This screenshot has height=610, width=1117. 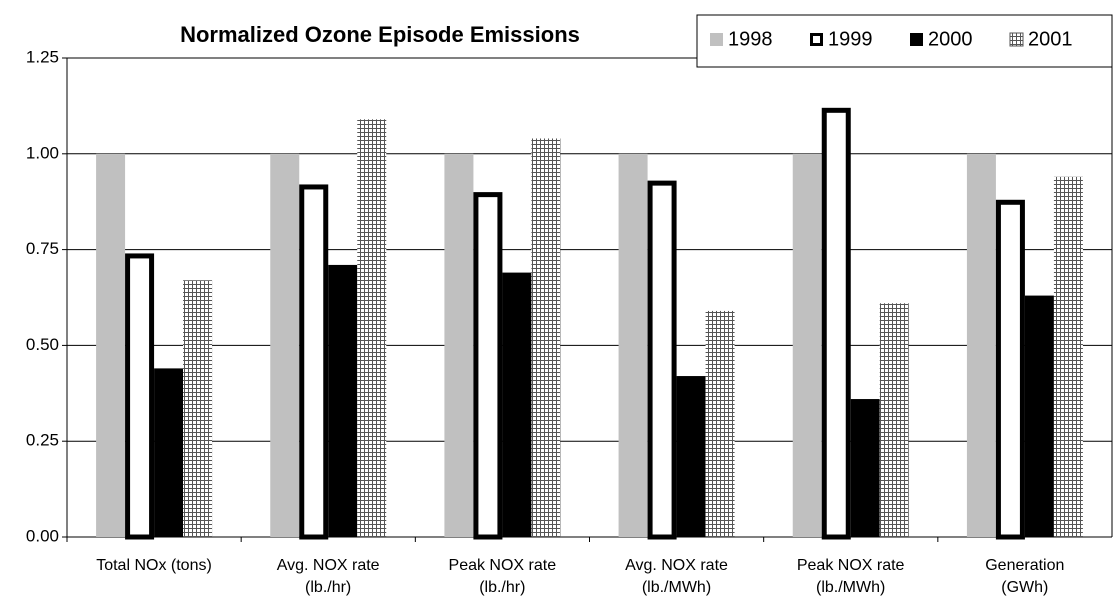 What do you see at coordinates (42, 248) in the screenshot?
I see `y-tick-label: 0.75` at bounding box center [42, 248].